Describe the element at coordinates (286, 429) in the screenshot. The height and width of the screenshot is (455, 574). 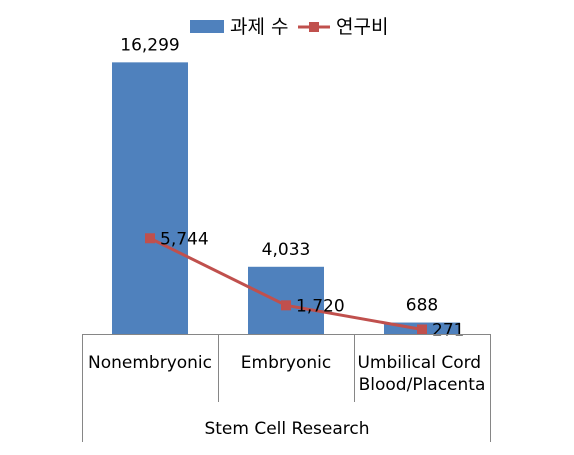
I see `x-axis-title: Stem Cell Research` at that location.